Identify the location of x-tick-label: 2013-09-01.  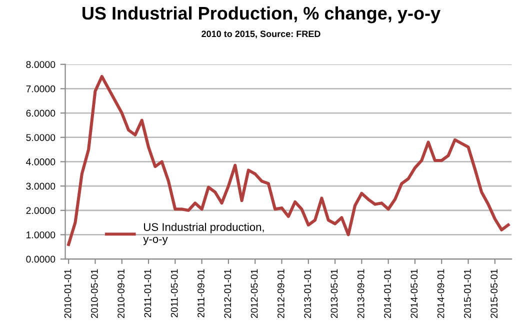
(360, 293).